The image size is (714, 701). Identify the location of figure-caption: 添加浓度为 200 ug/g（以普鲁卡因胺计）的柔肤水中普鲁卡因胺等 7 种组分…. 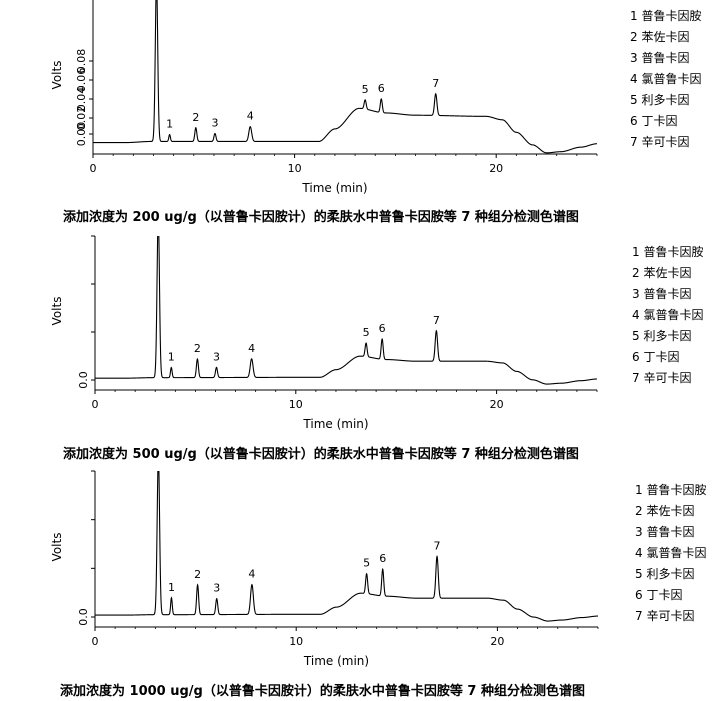
(321, 217).